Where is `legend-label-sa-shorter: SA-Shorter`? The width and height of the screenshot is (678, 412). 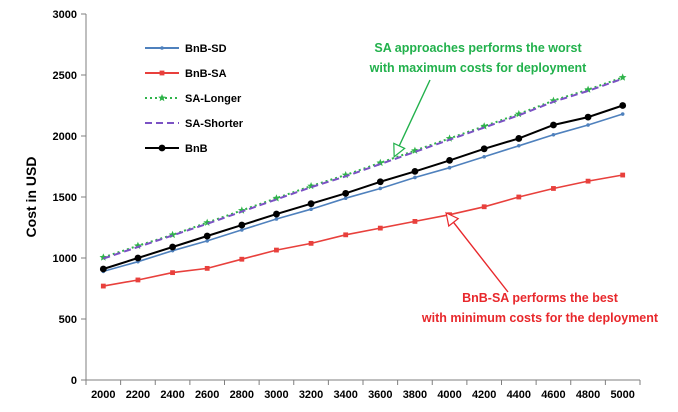 legend-label-sa-shorter: SA-Shorter is located at coordinates (214, 124).